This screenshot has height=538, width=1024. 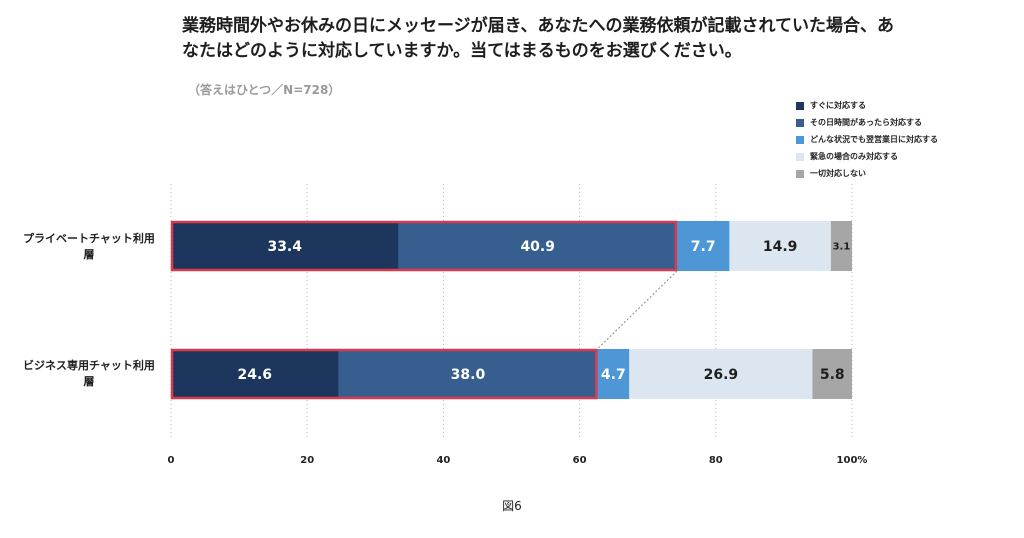 I want to click on figure-caption: 図6, so click(x=512, y=506).